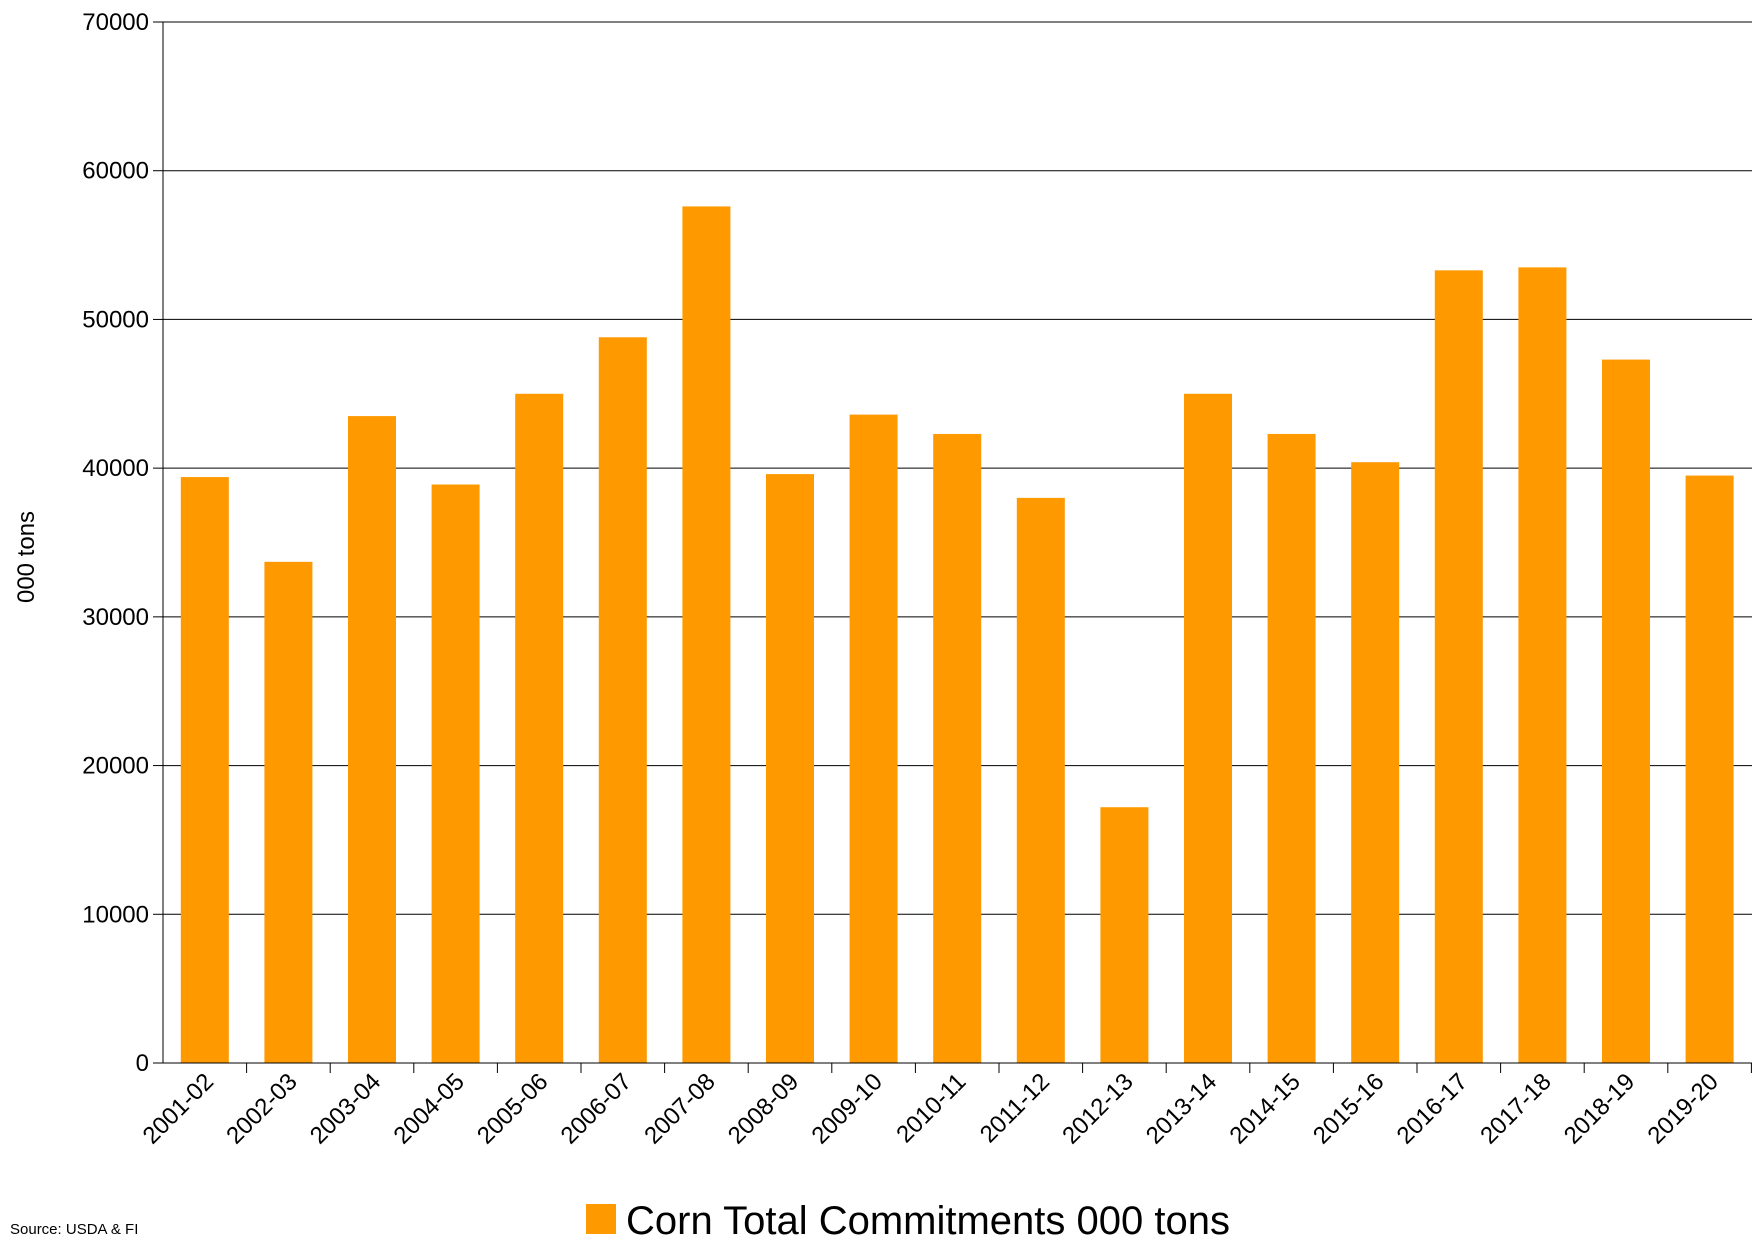 This screenshot has height=1240, width=1752. Describe the element at coordinates (1181, 1108) in the screenshot. I see `x-tick-label: 2013-14` at that location.